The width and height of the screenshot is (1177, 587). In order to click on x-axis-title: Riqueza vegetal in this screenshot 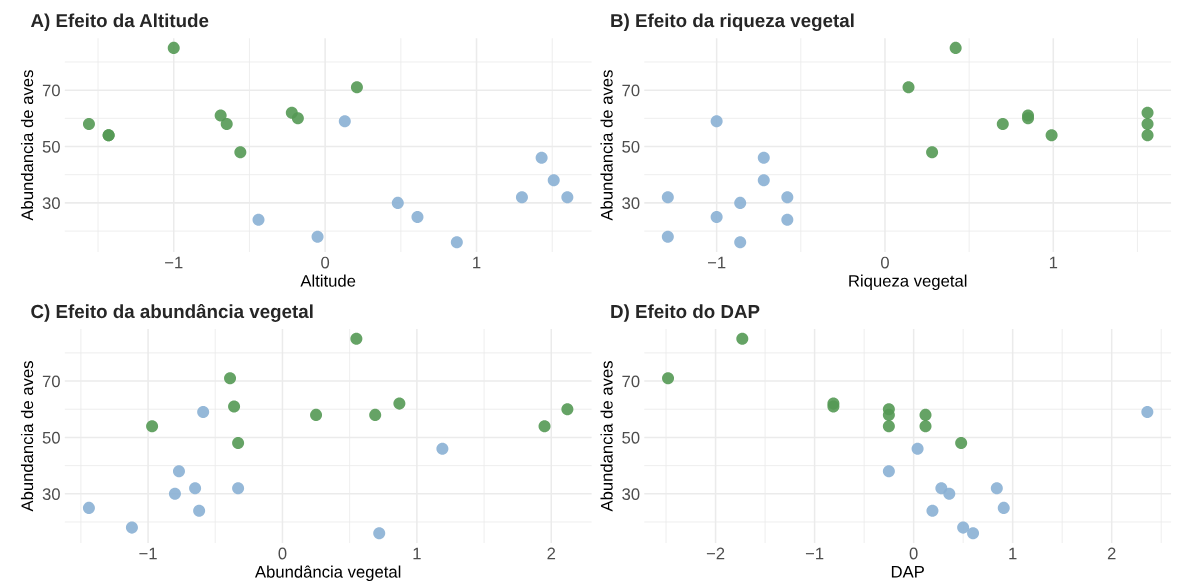, I will do `click(908, 282)`.